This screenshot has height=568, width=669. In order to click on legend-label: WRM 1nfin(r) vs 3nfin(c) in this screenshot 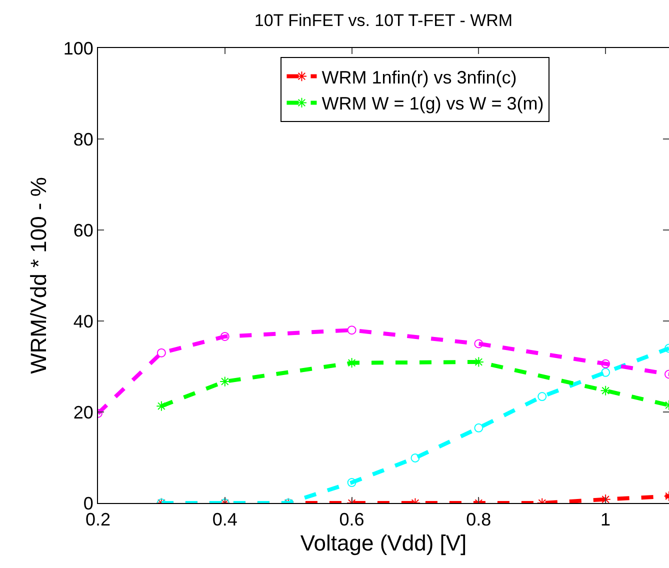, I will do `click(419, 77)`.